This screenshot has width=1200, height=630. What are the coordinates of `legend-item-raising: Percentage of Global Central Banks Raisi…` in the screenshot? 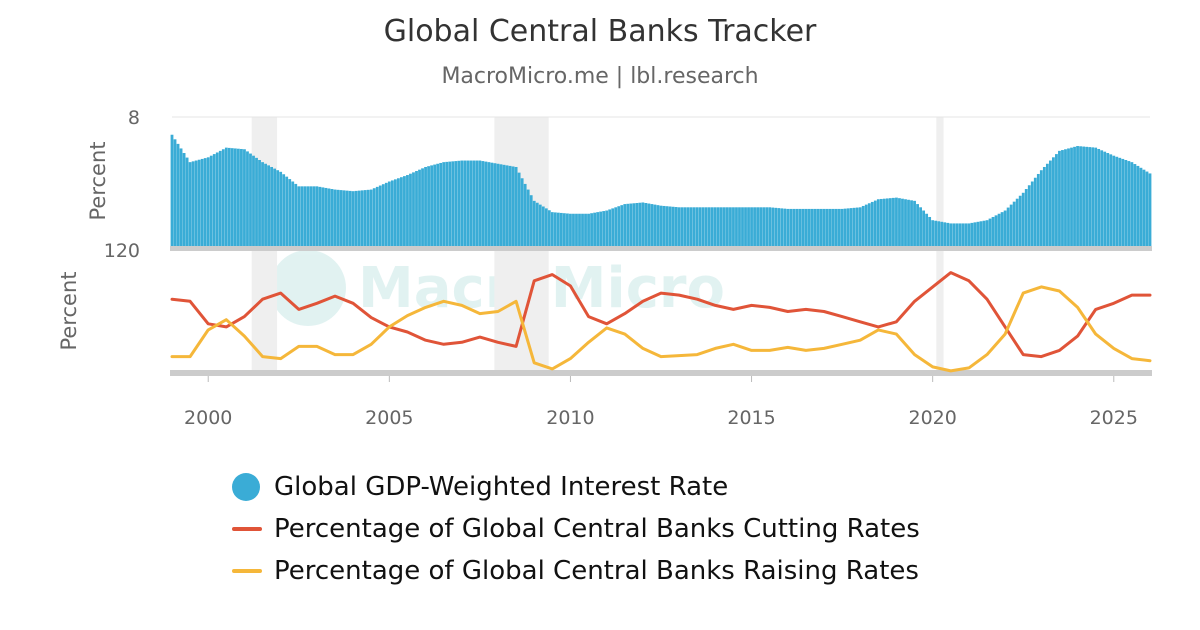 It's located at (576, 571).